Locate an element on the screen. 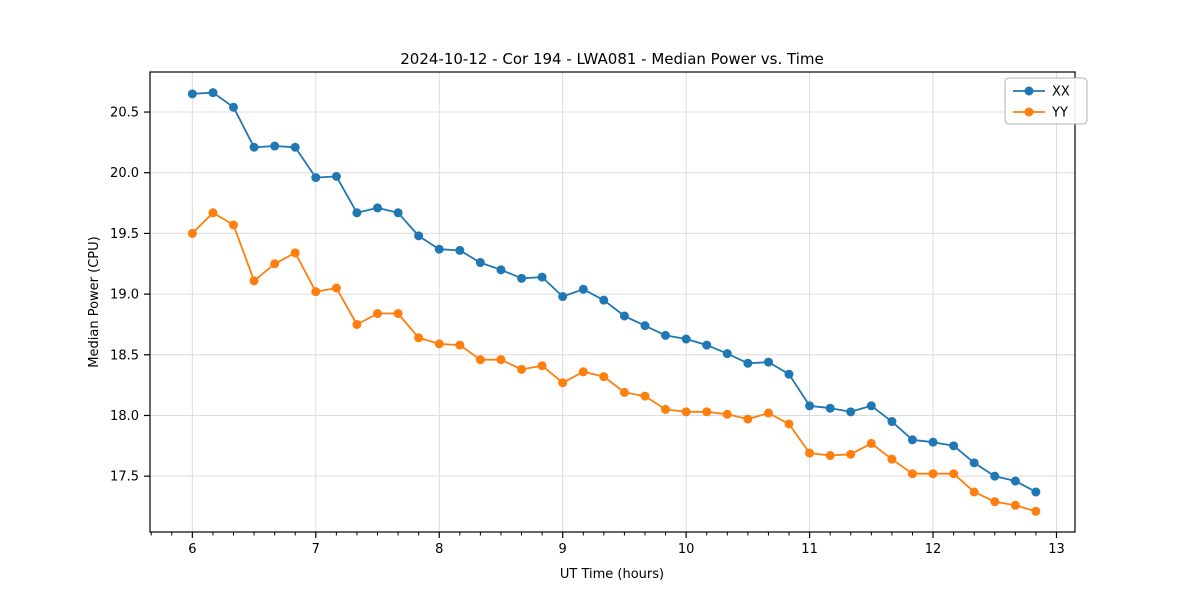 Image resolution: width=1200 pixels, height=604 pixels. y-axis-label: Median Power (CPU) is located at coordinates (94, 301).